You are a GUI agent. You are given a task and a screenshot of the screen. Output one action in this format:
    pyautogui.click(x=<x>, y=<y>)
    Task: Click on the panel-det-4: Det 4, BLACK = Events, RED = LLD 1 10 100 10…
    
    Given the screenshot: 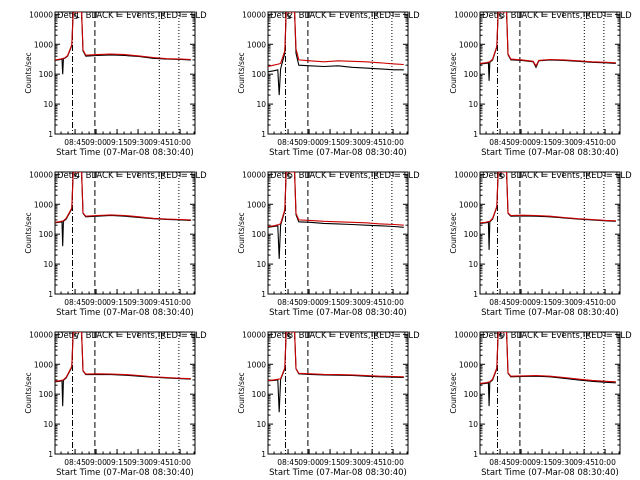 What is the action you would take?
    pyautogui.click(x=115, y=244)
    